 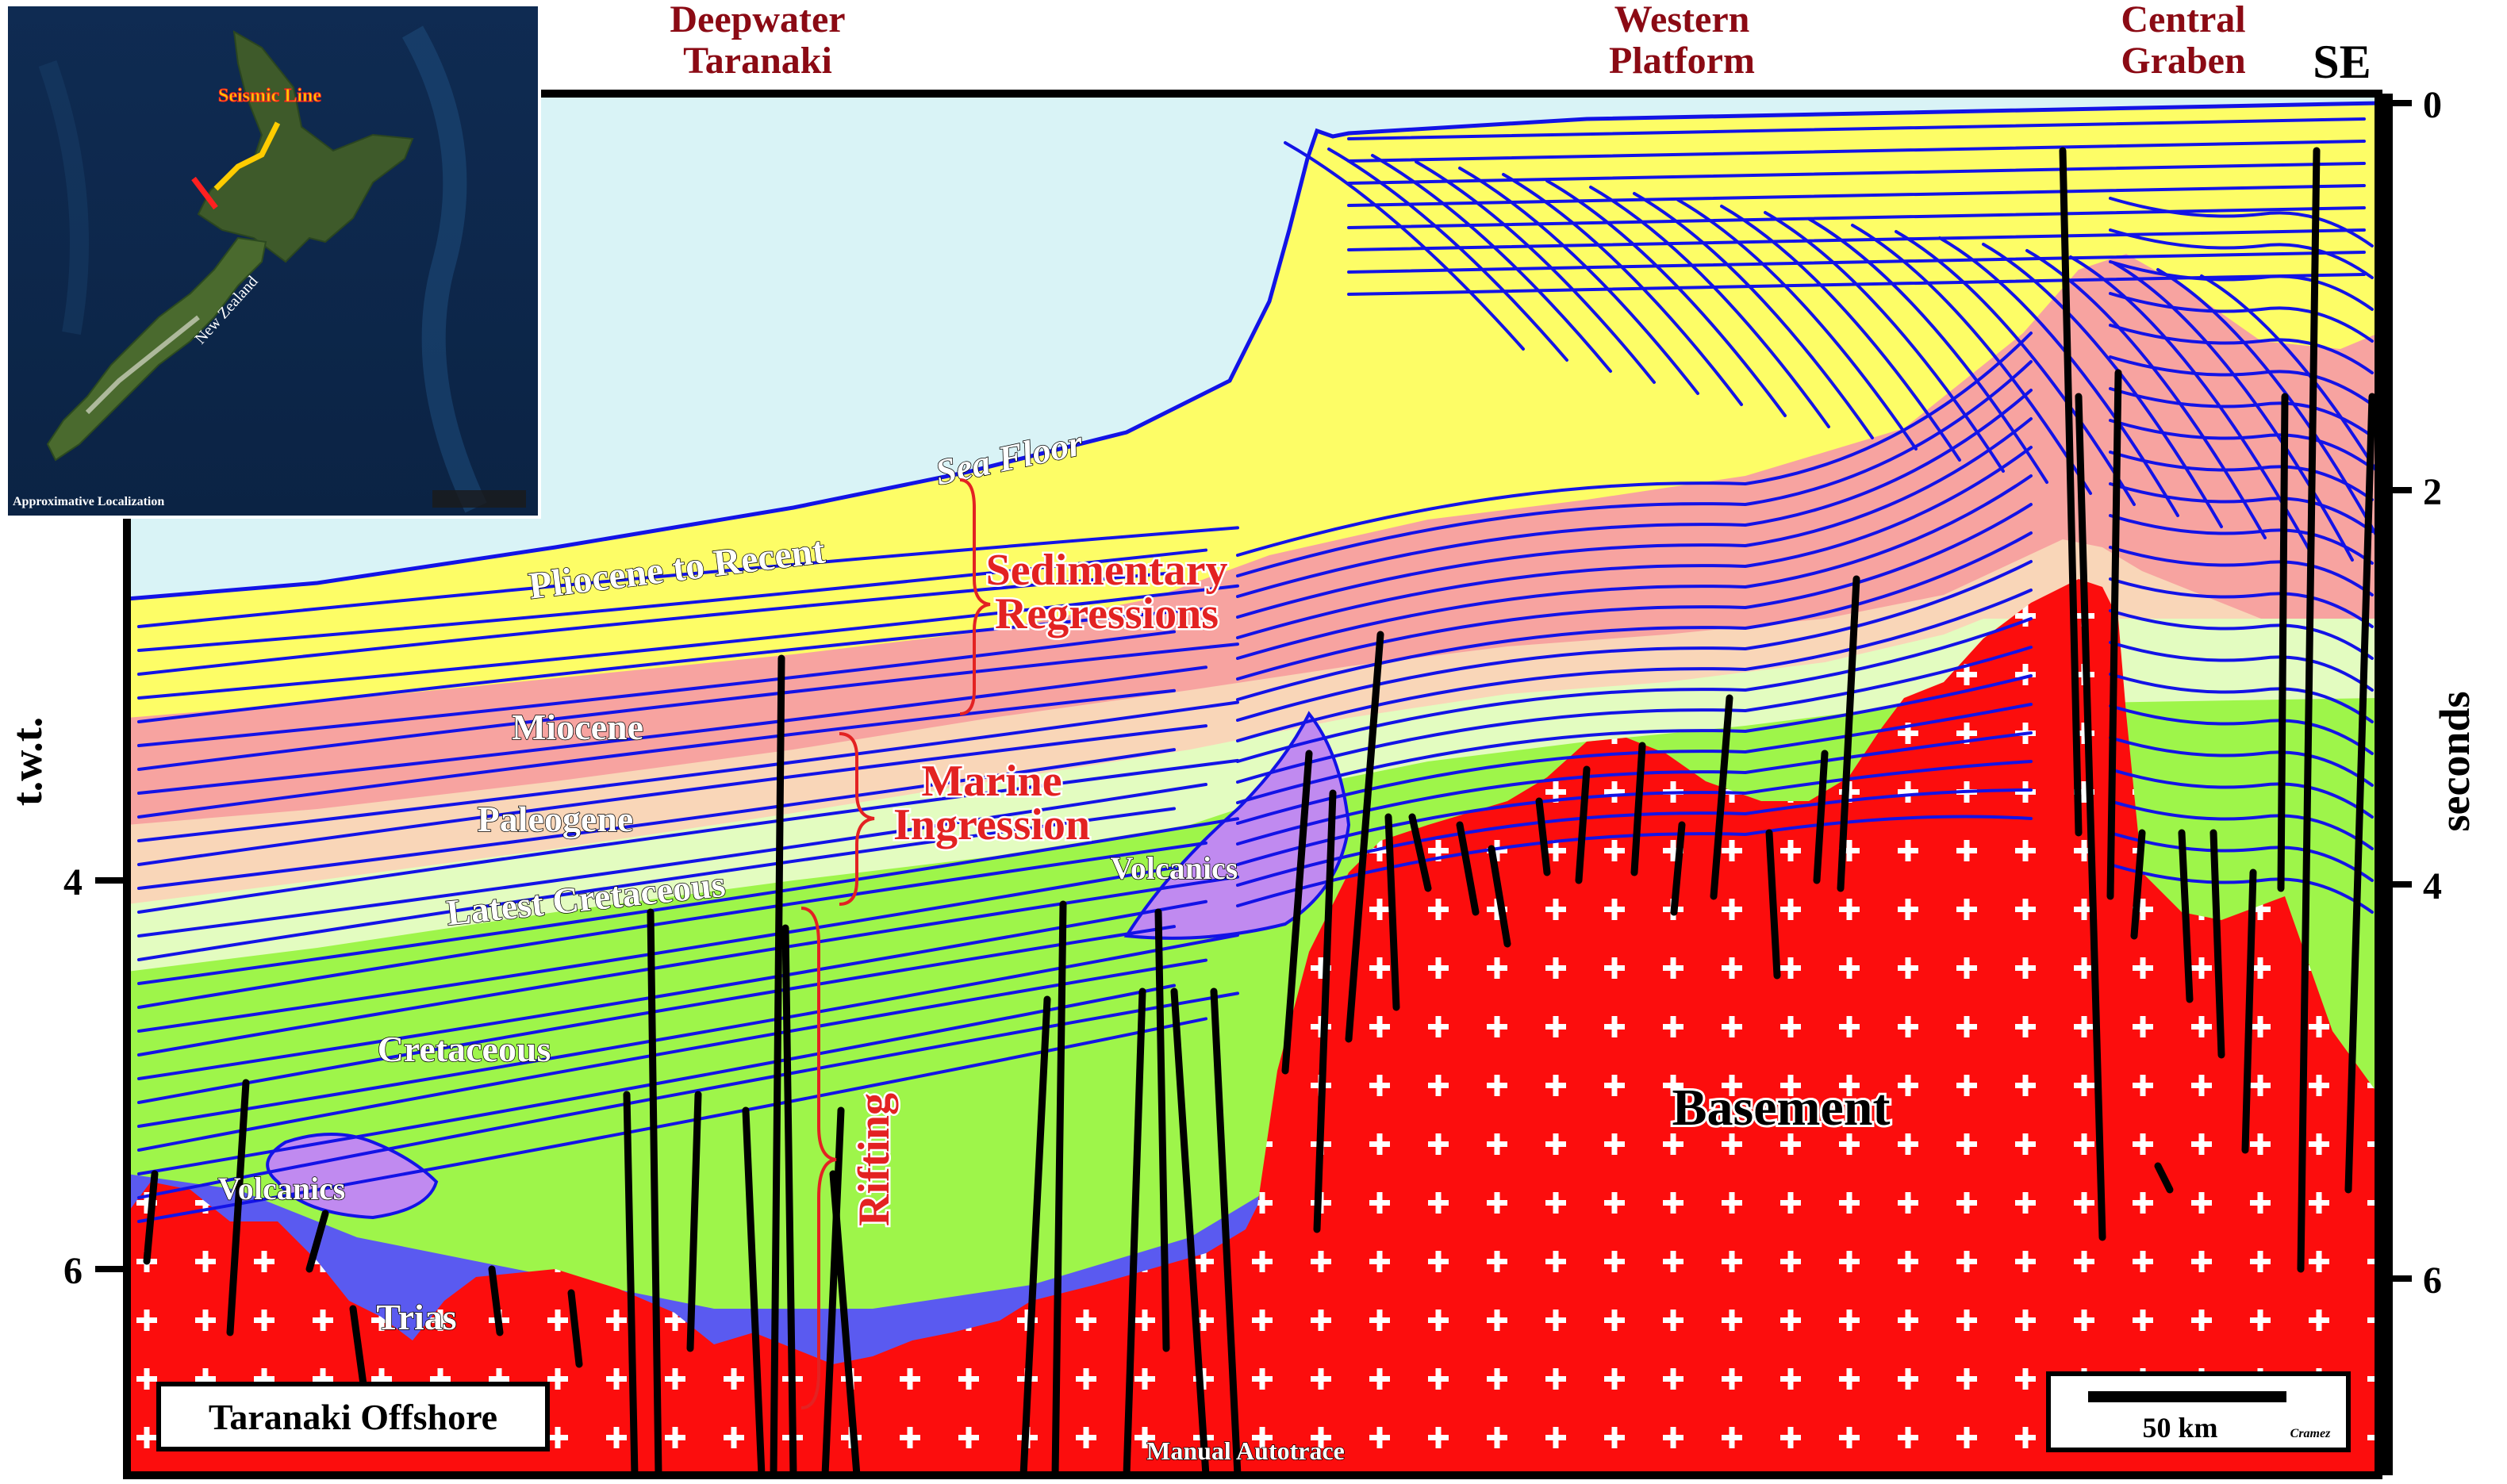 What do you see at coordinates (1175, 868) in the screenshot?
I see `label-volcanics-center: Volcanics` at bounding box center [1175, 868].